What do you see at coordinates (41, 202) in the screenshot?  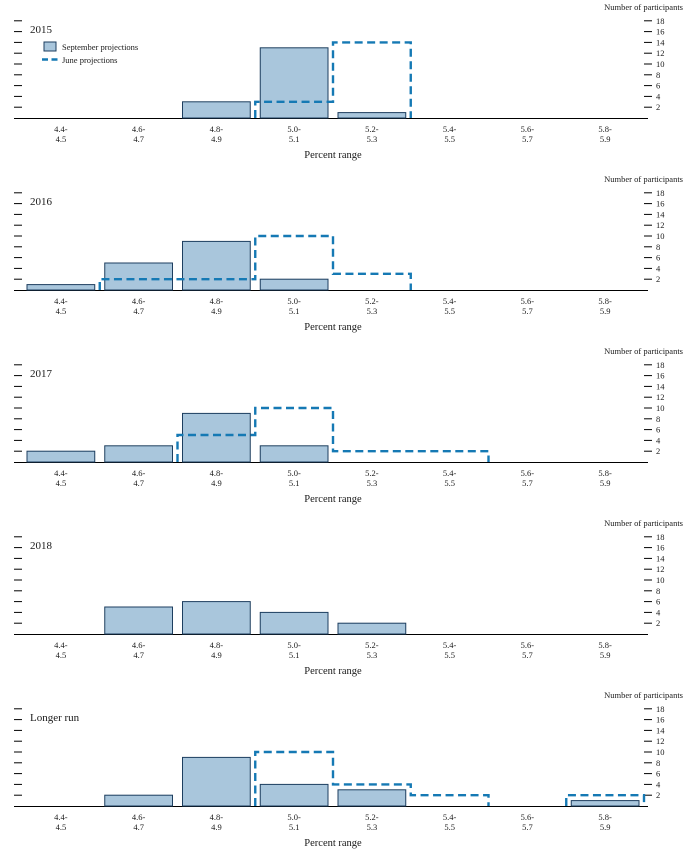 I see `panel-title: 2016` at bounding box center [41, 202].